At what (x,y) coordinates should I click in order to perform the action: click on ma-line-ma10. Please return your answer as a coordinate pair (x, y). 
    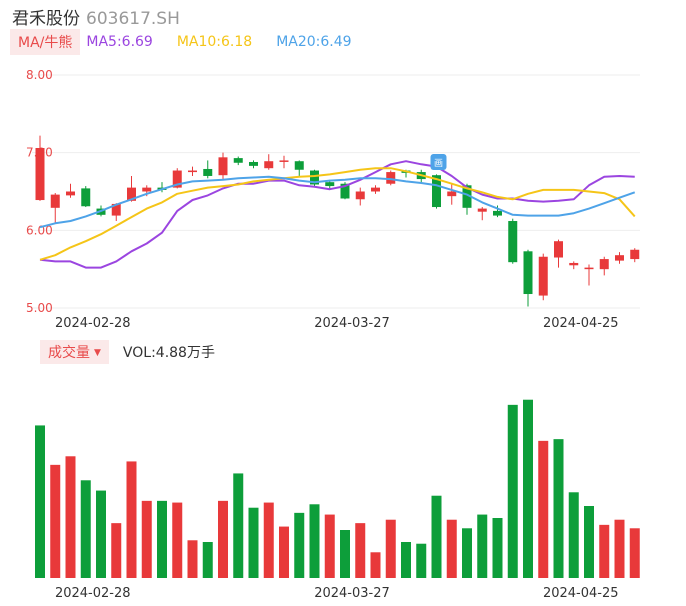
    Looking at the image, I should click on (337, 214).